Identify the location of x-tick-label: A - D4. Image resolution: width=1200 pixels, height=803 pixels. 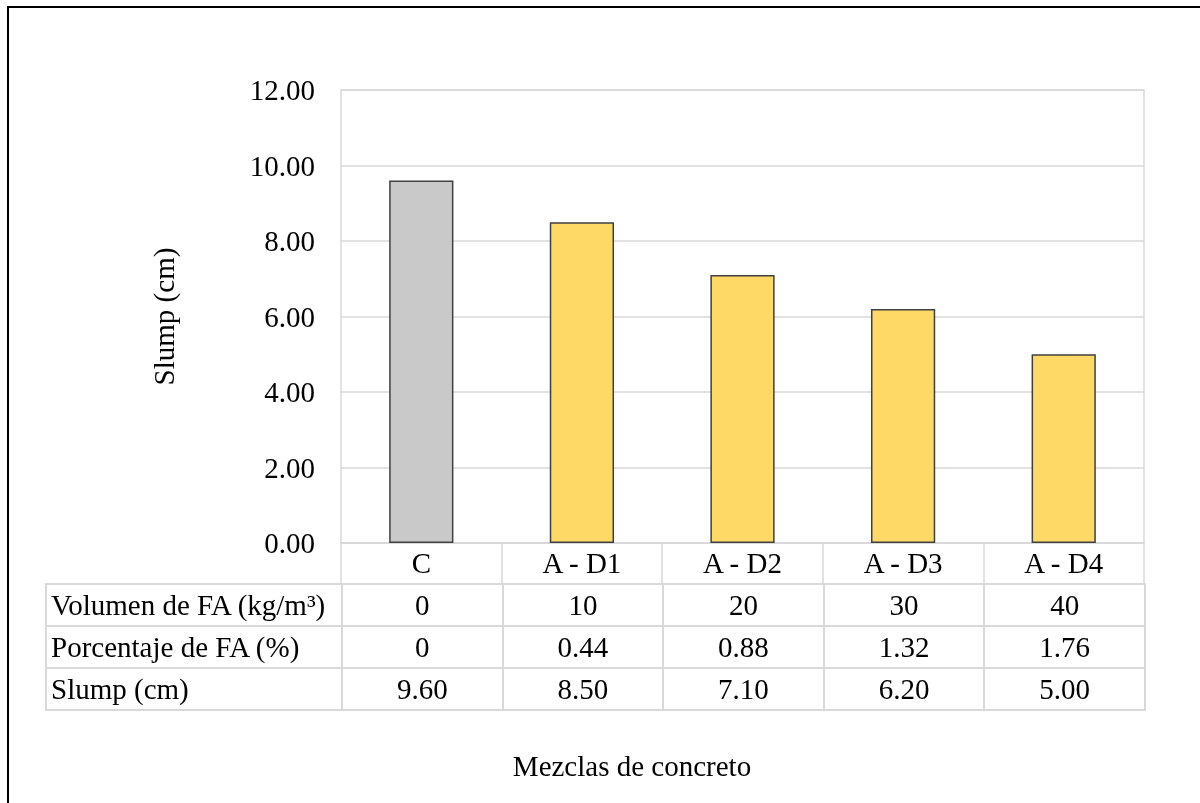
(1064, 562).